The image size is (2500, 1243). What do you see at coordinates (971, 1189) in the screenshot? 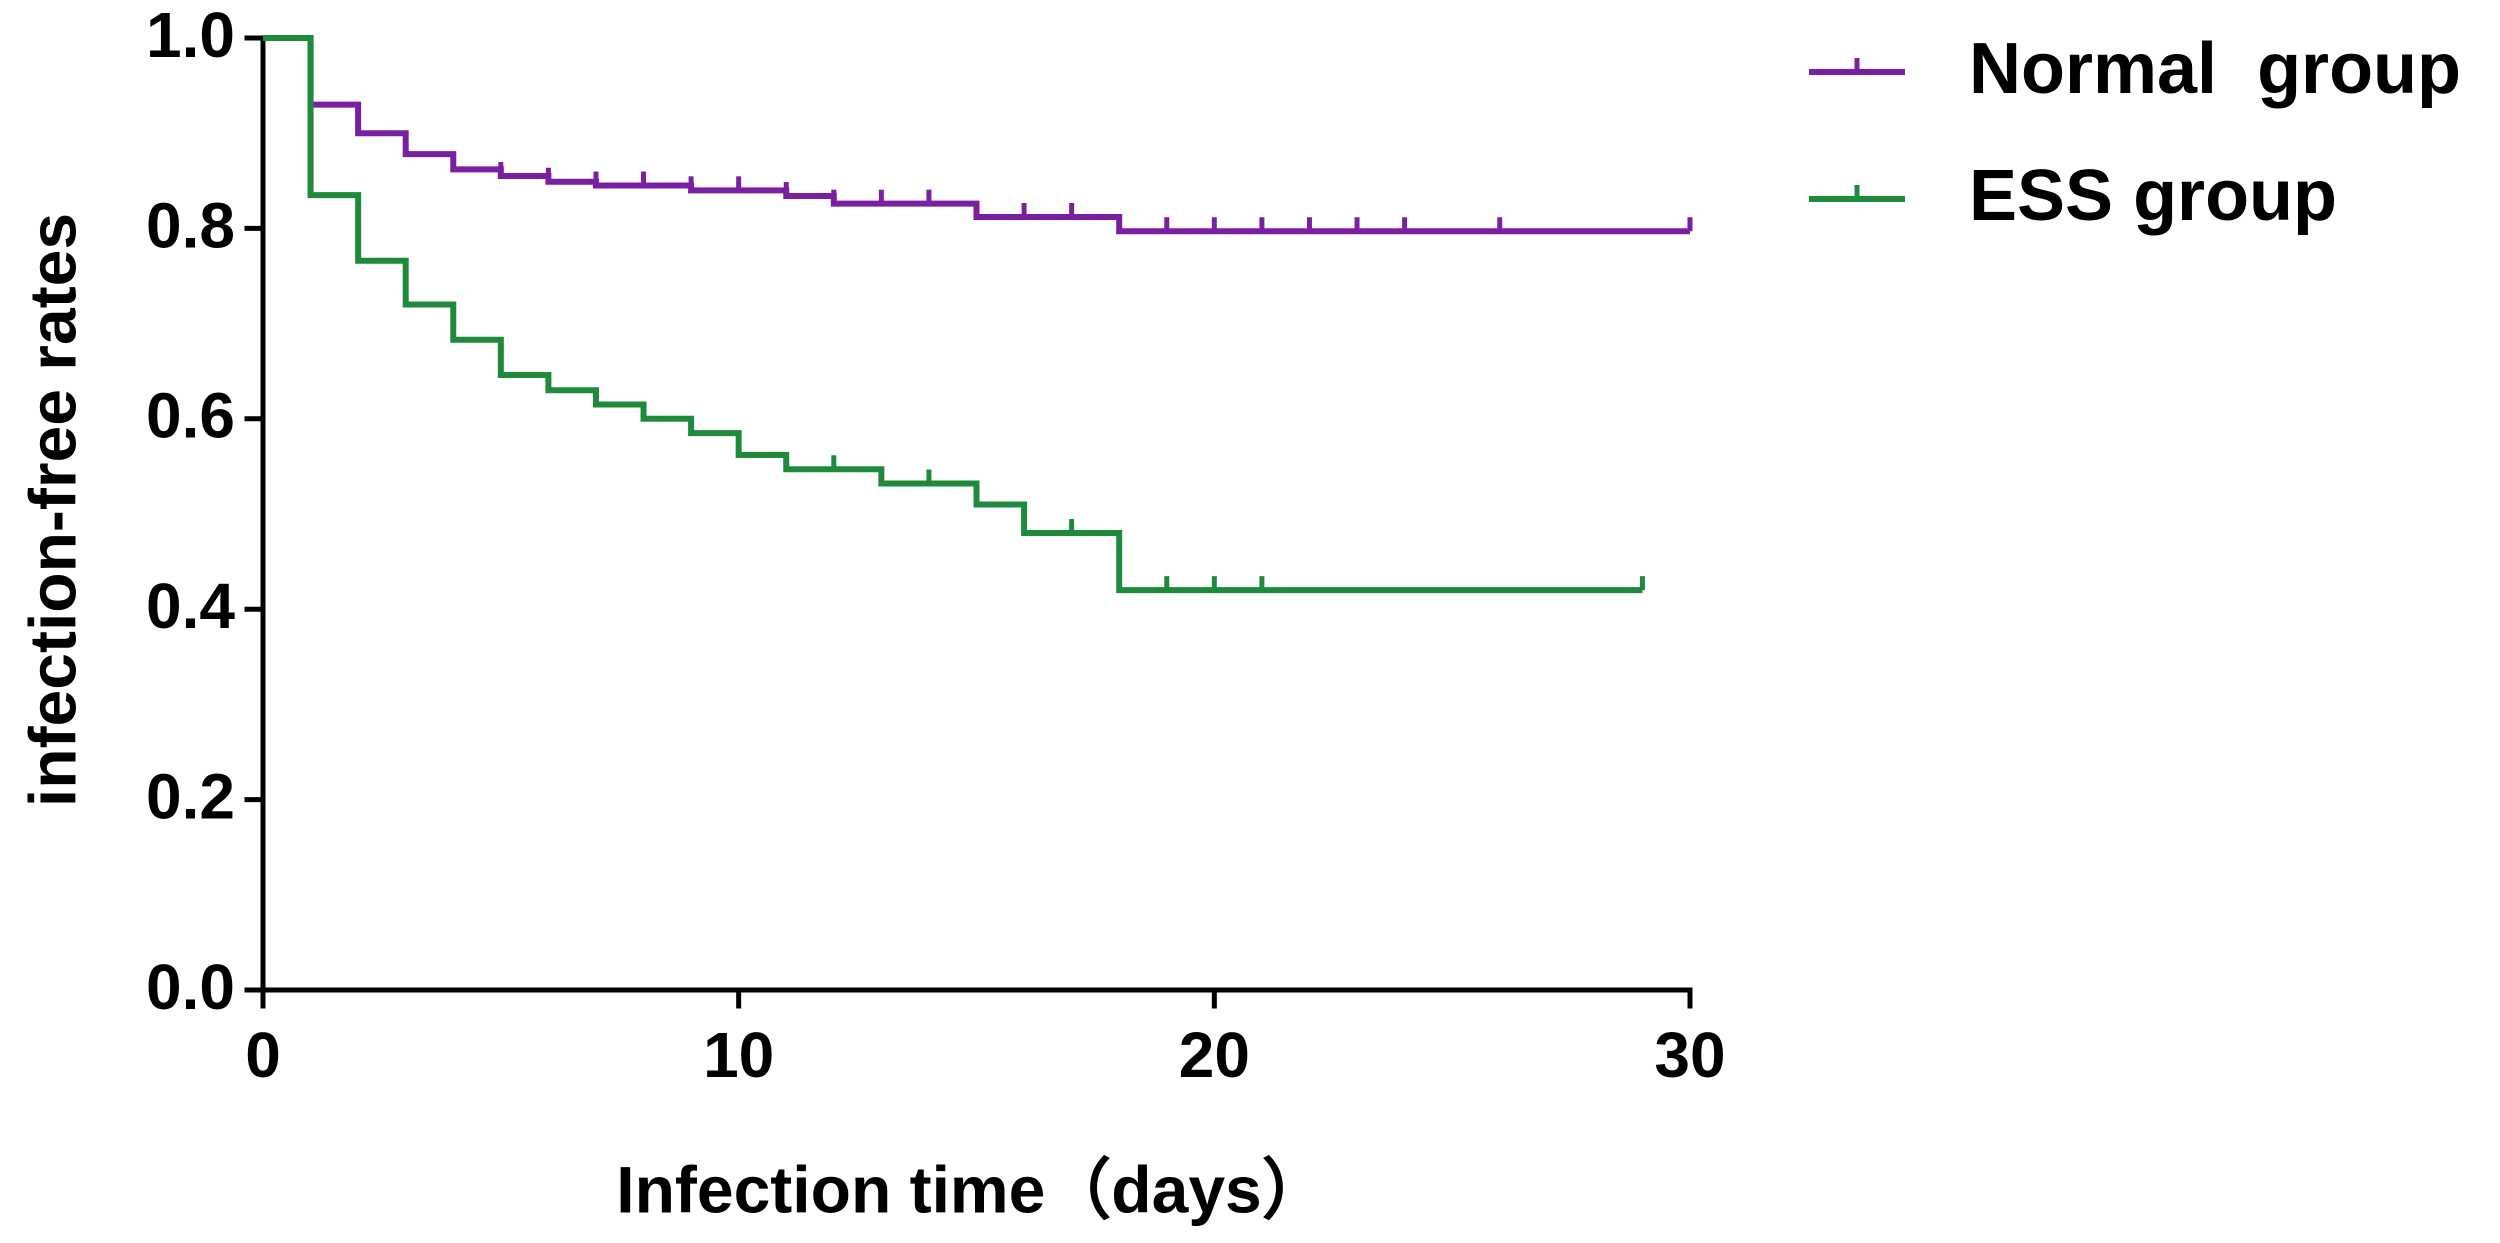
I see `x-axis-title: Infection time（days）` at bounding box center [971, 1189].